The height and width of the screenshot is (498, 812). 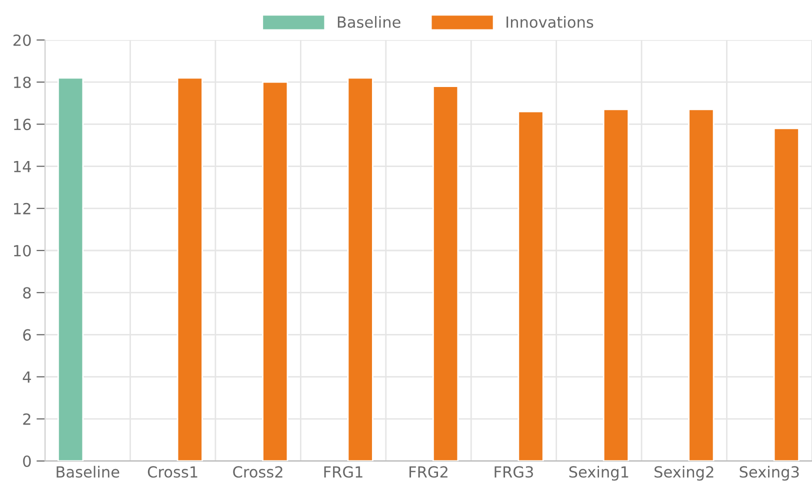 I want to click on y-tick-label: 14, so click(x=22, y=166).